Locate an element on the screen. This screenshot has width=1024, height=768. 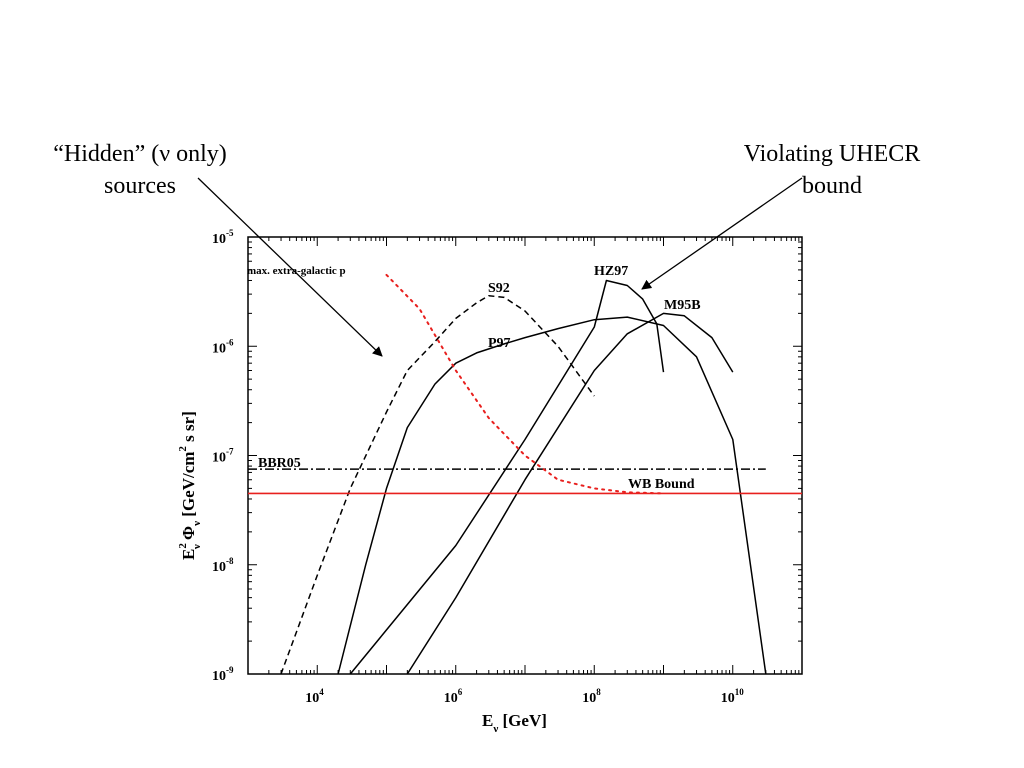
series-max-extra-galactic-p is located at coordinates (525, 384).